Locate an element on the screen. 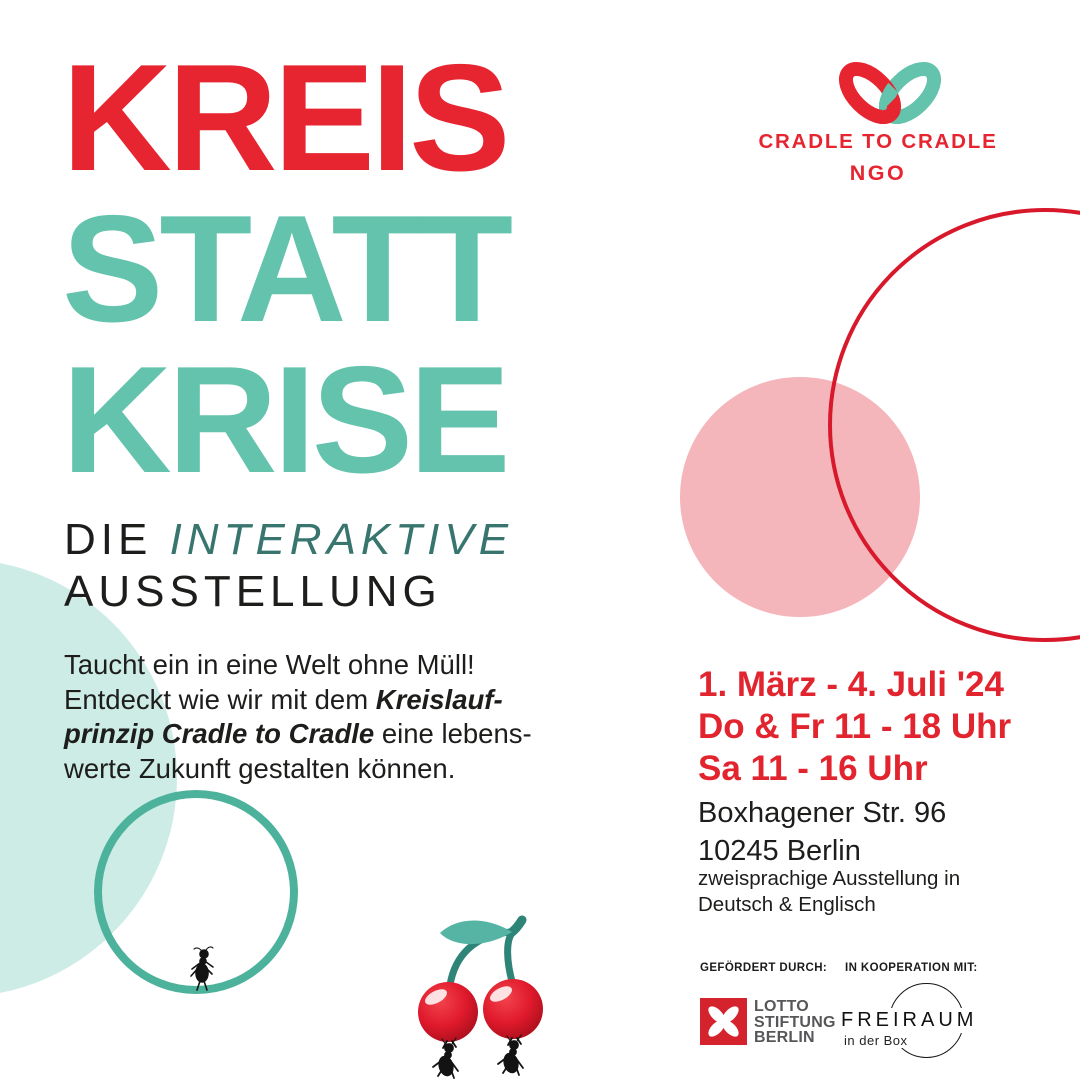  freiraum-subline: in der Box is located at coordinates (876, 1040).